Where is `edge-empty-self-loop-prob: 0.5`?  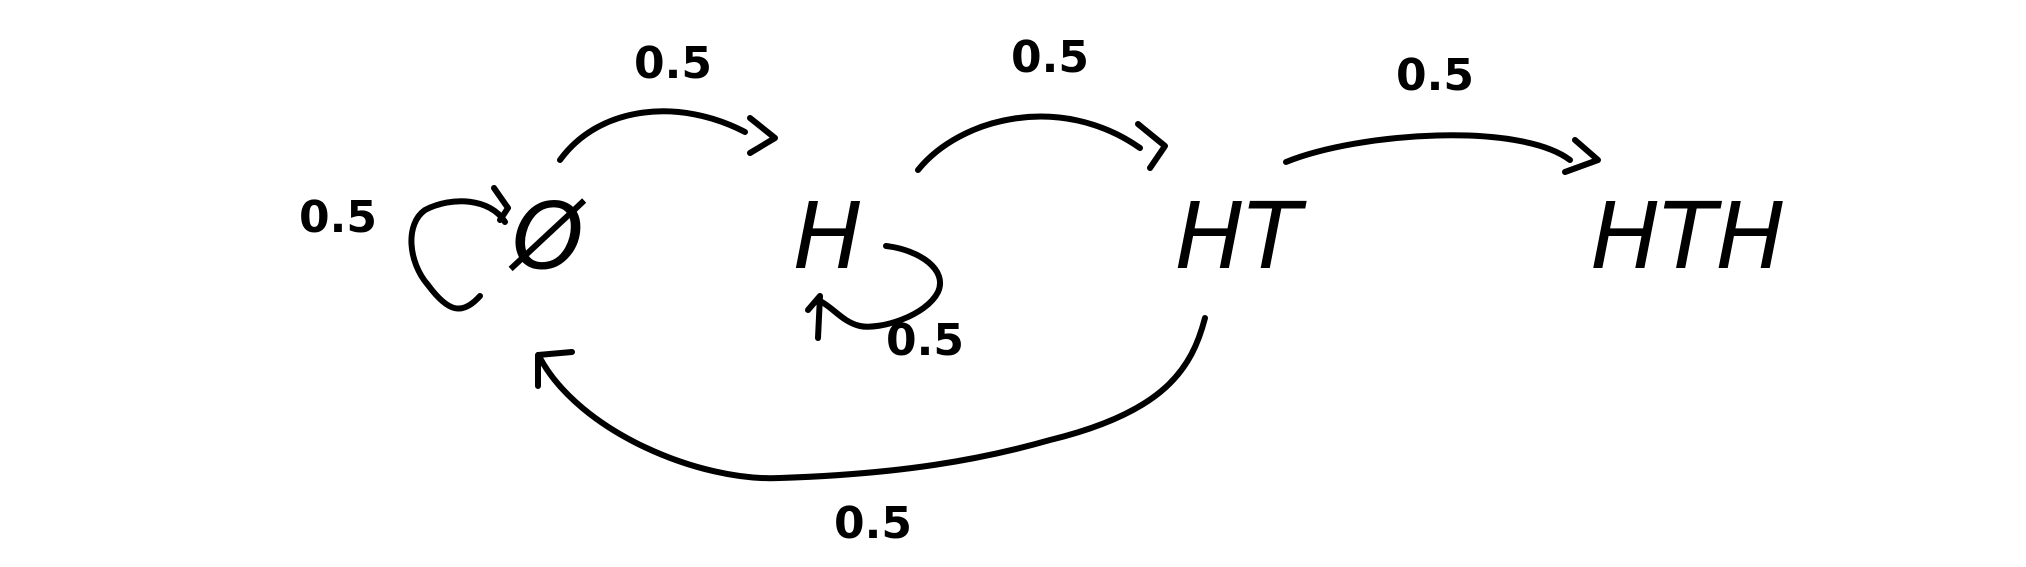
edge-empty-self-loop-prob: 0.5 is located at coordinates (338, 217).